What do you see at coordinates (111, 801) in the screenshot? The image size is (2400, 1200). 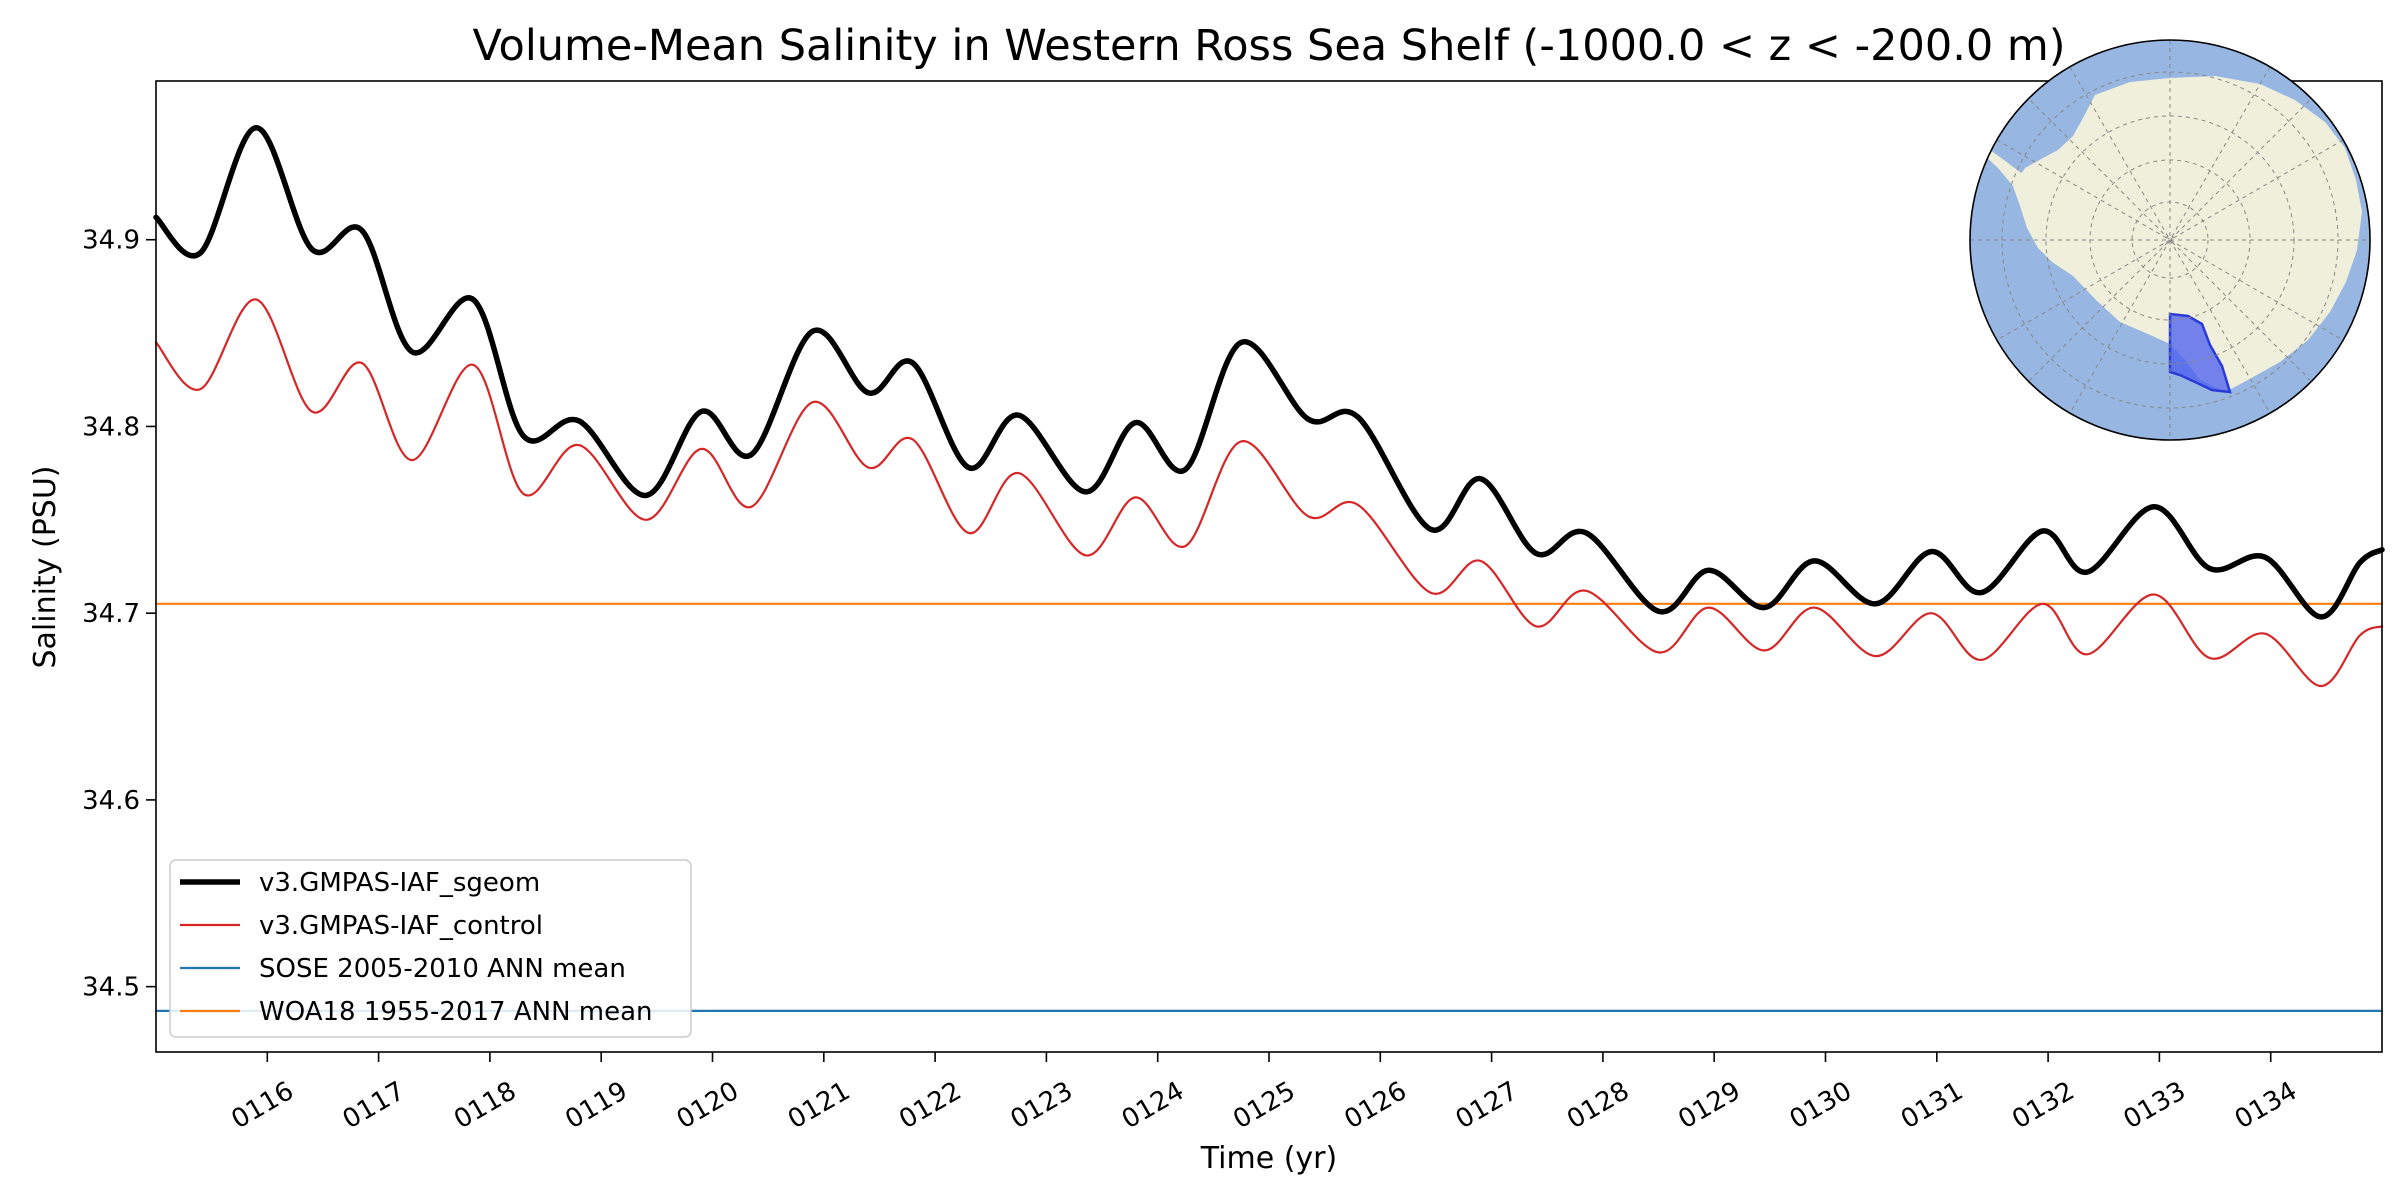 I see `y-tick-label: 34.6` at bounding box center [111, 801].